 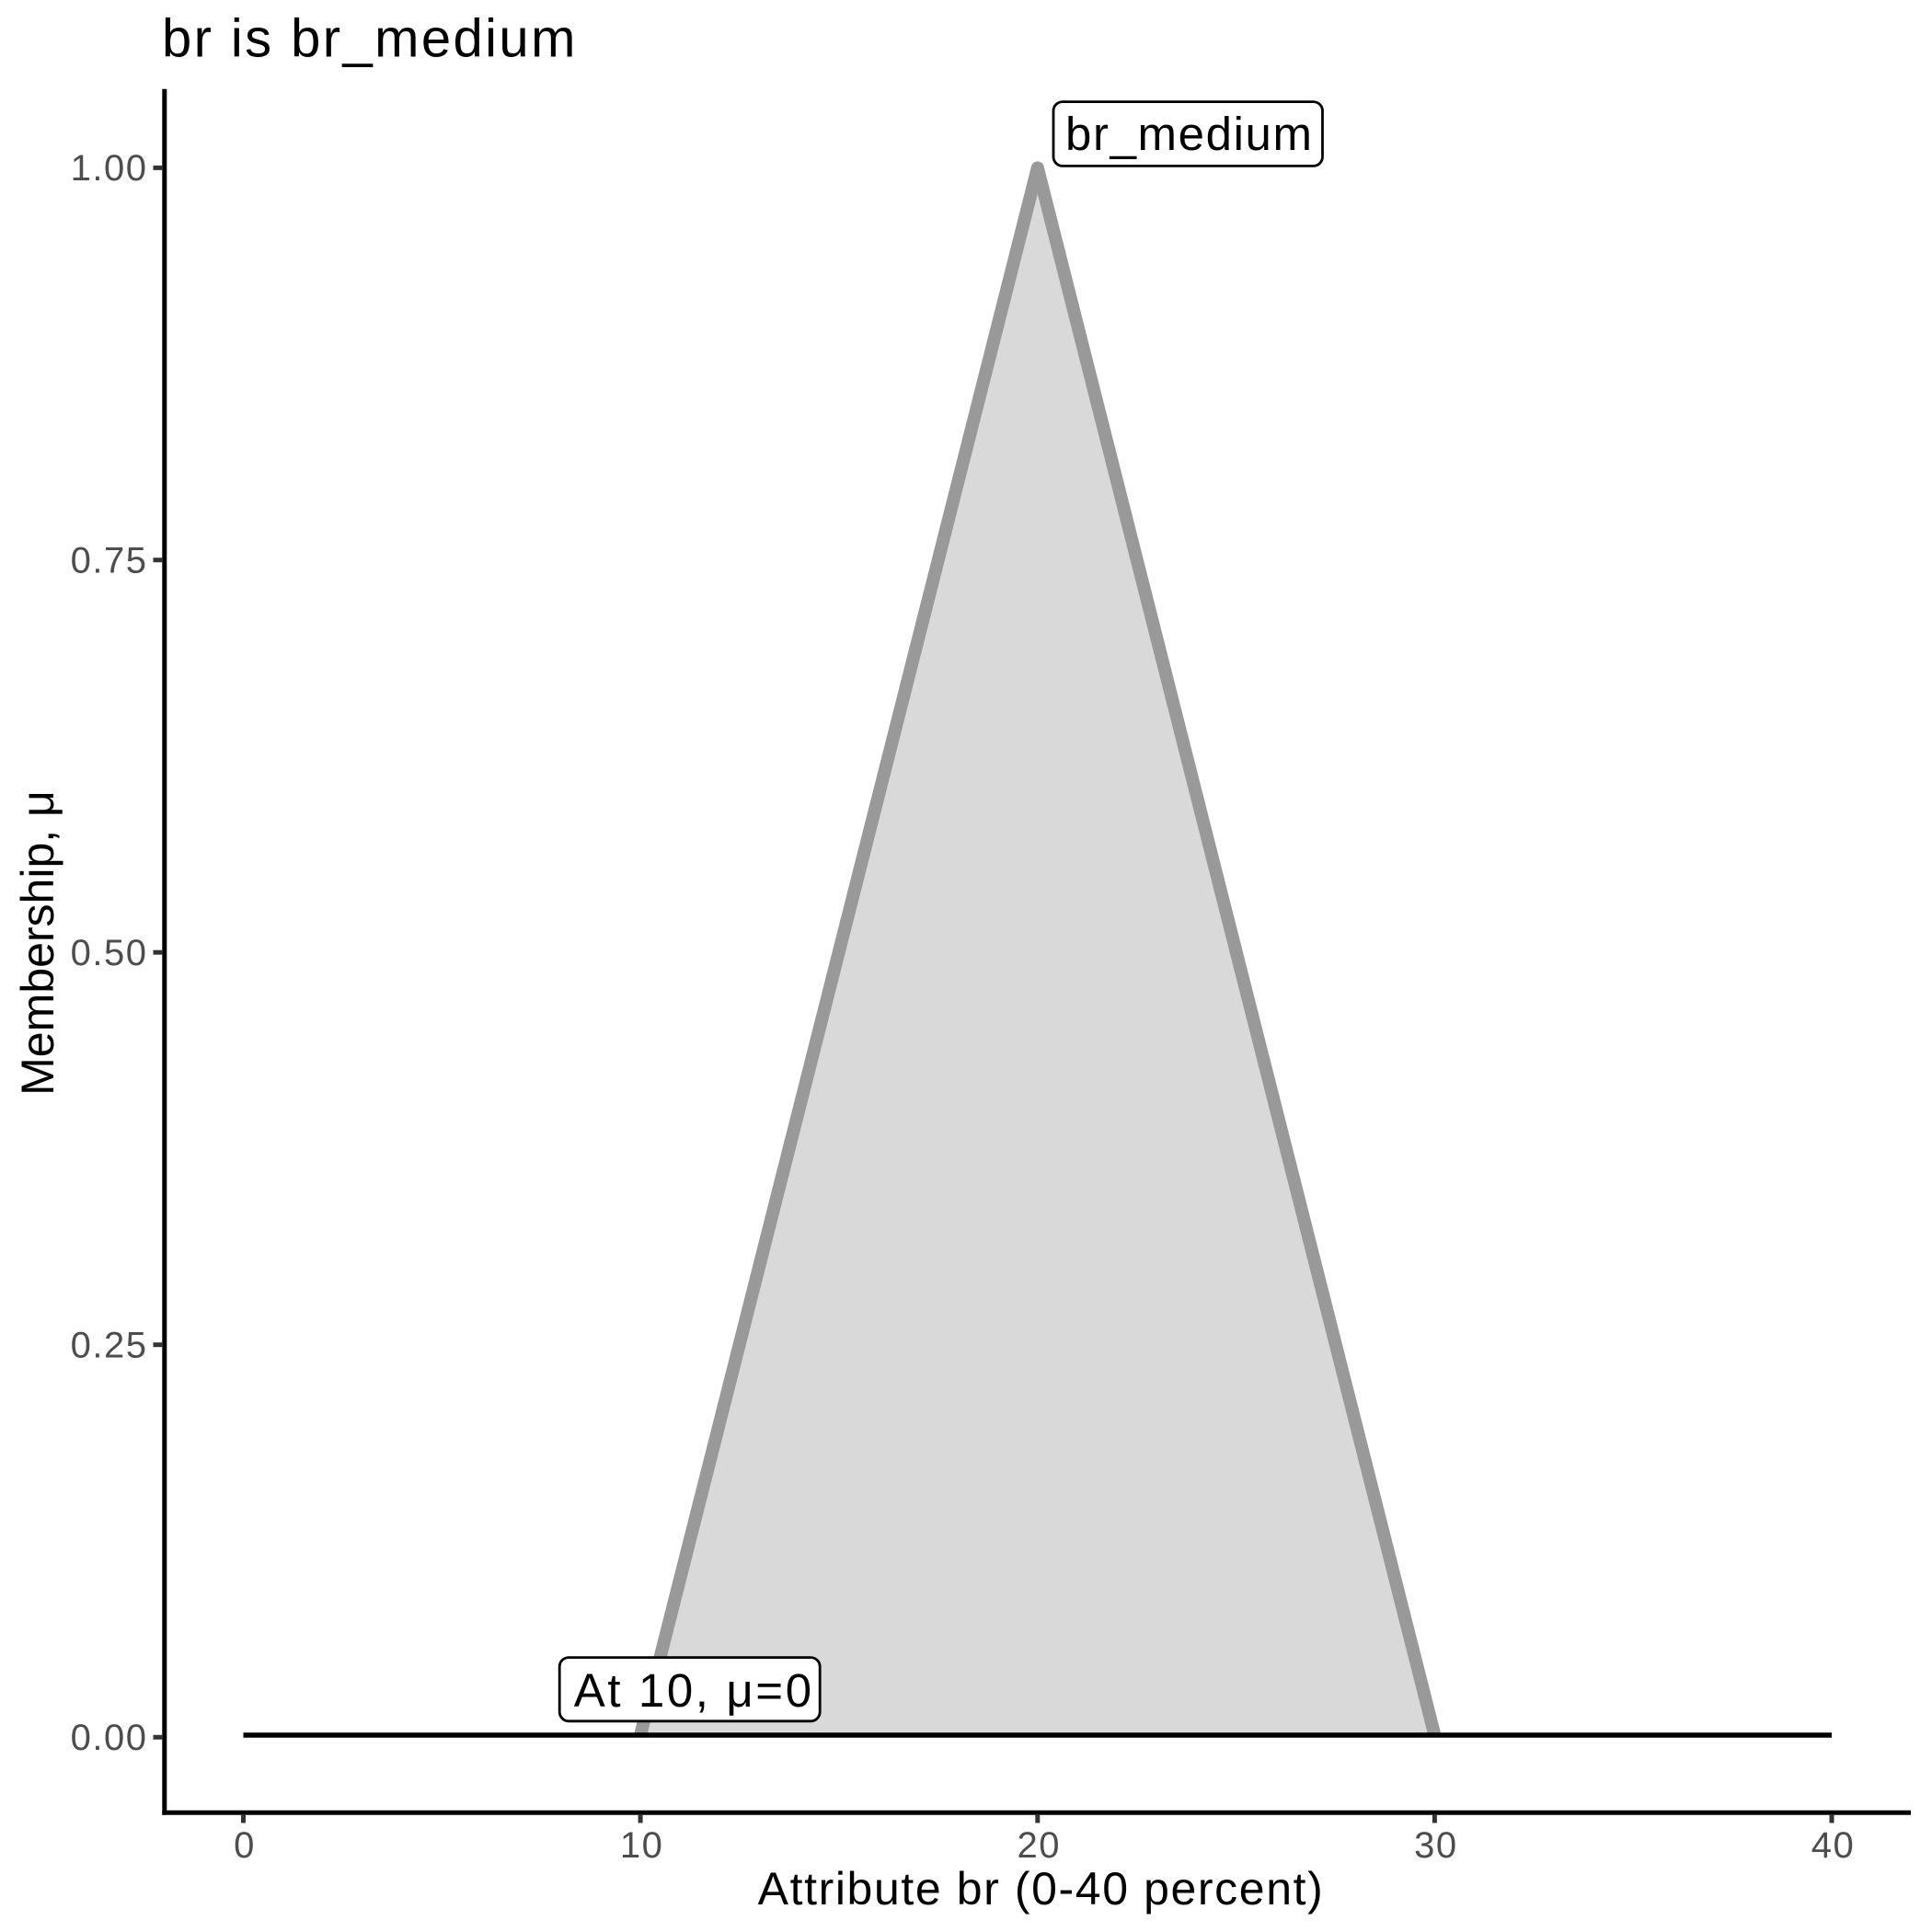 I want to click on svg-text: 40, so click(x=1833, y=1845).